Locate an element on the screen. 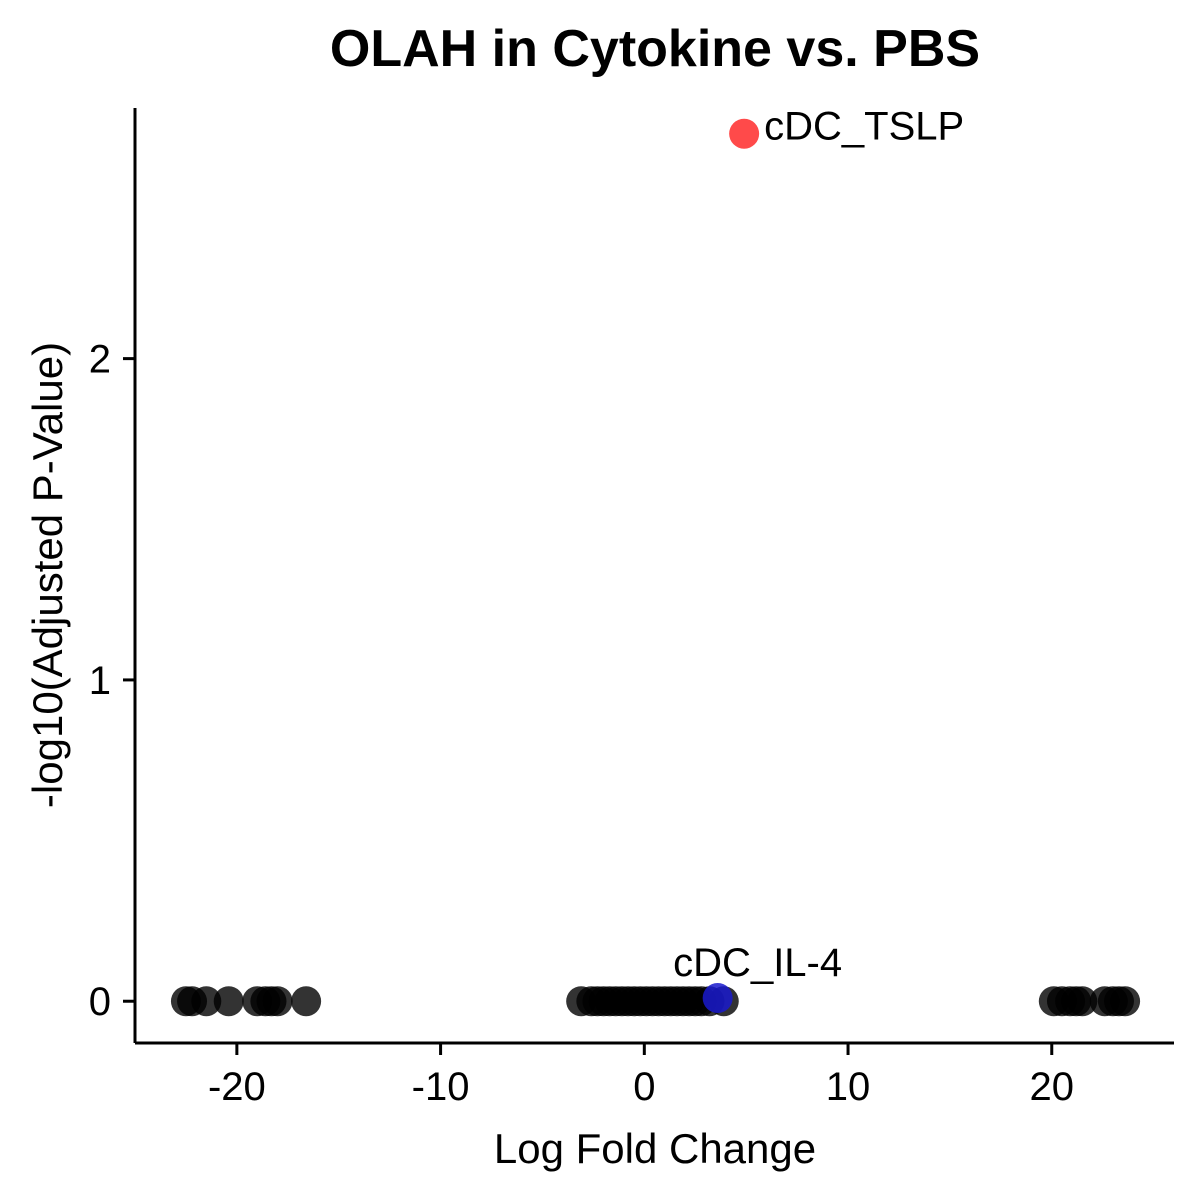  y-axis-title: -log10(Adjusted P-Value) is located at coordinates (47, 575).